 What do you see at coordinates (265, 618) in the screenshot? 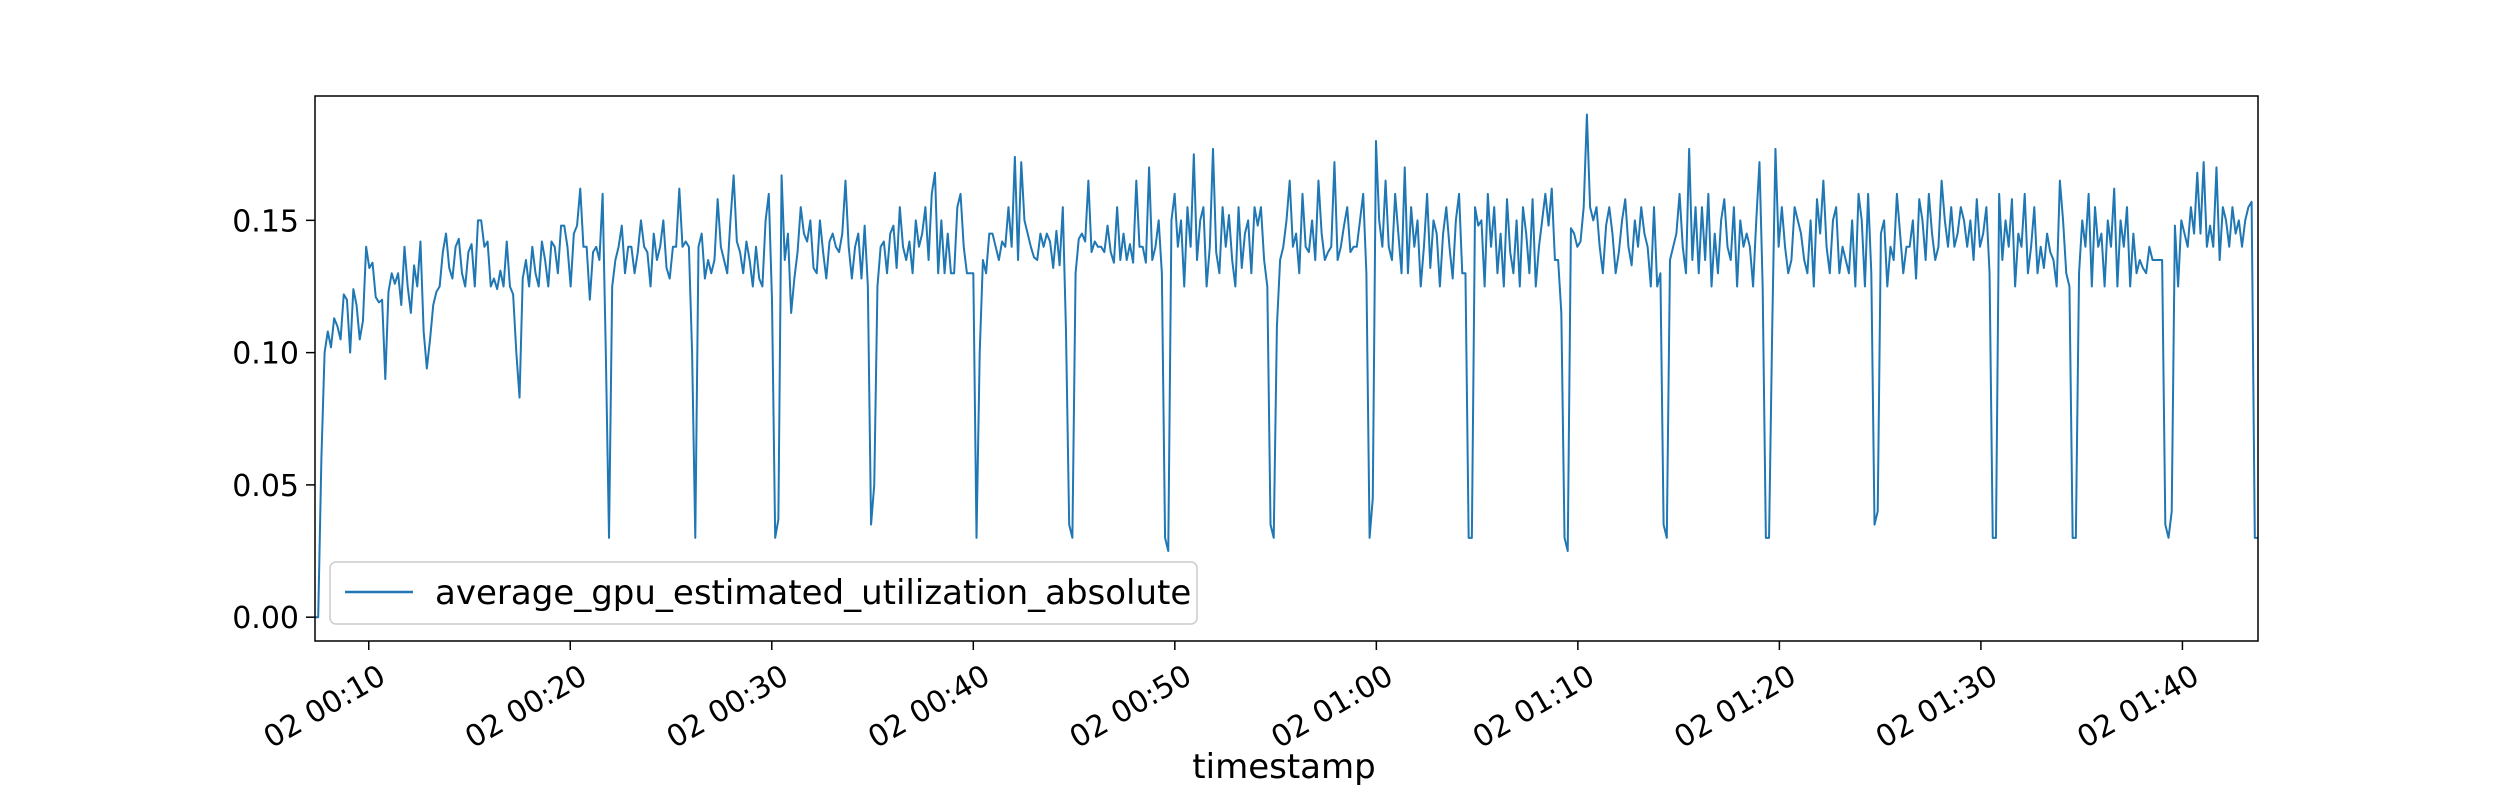
I see `y-tick-label: 0.00` at bounding box center [265, 618].